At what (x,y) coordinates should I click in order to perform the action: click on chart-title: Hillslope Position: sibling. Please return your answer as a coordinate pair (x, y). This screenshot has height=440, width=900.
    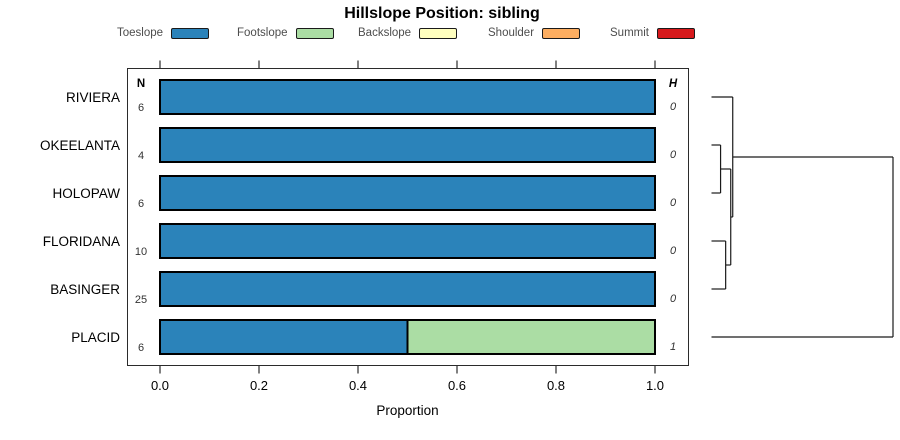
    Looking at the image, I should click on (442, 13).